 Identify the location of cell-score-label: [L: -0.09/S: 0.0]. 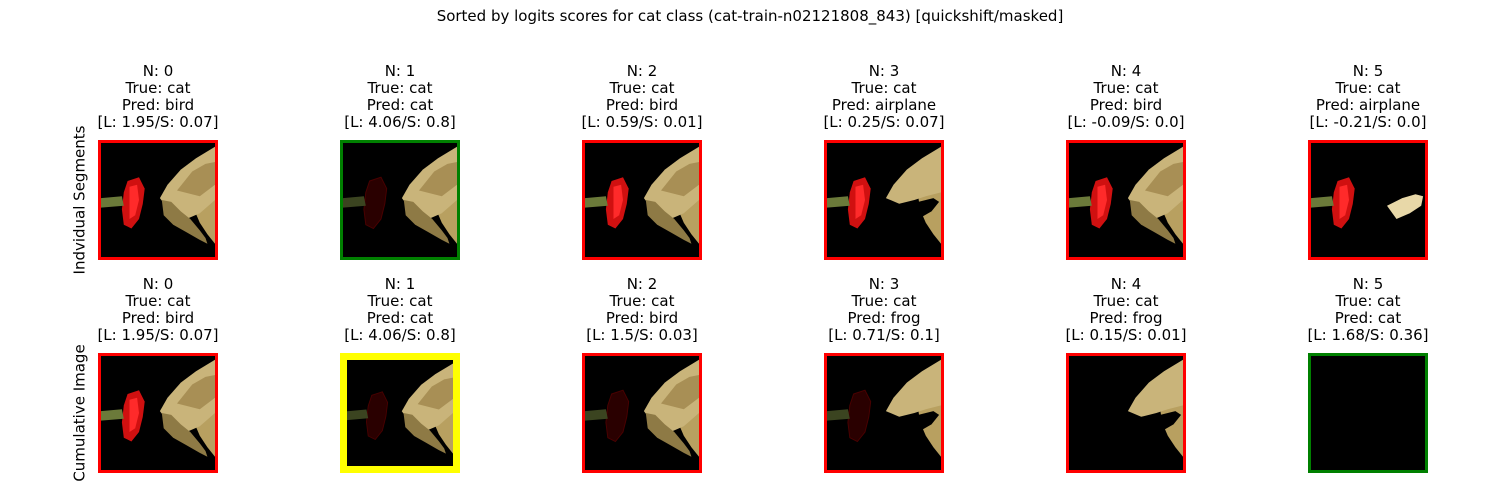
(1126, 122).